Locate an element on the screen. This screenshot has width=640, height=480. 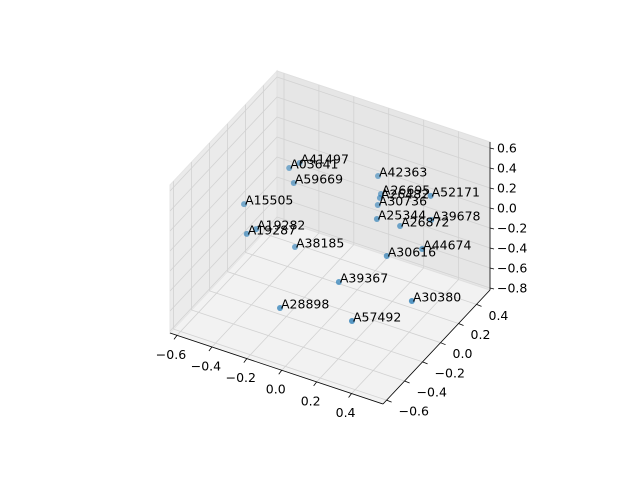
z-tick-label: 0.4 is located at coordinates (507, 168).